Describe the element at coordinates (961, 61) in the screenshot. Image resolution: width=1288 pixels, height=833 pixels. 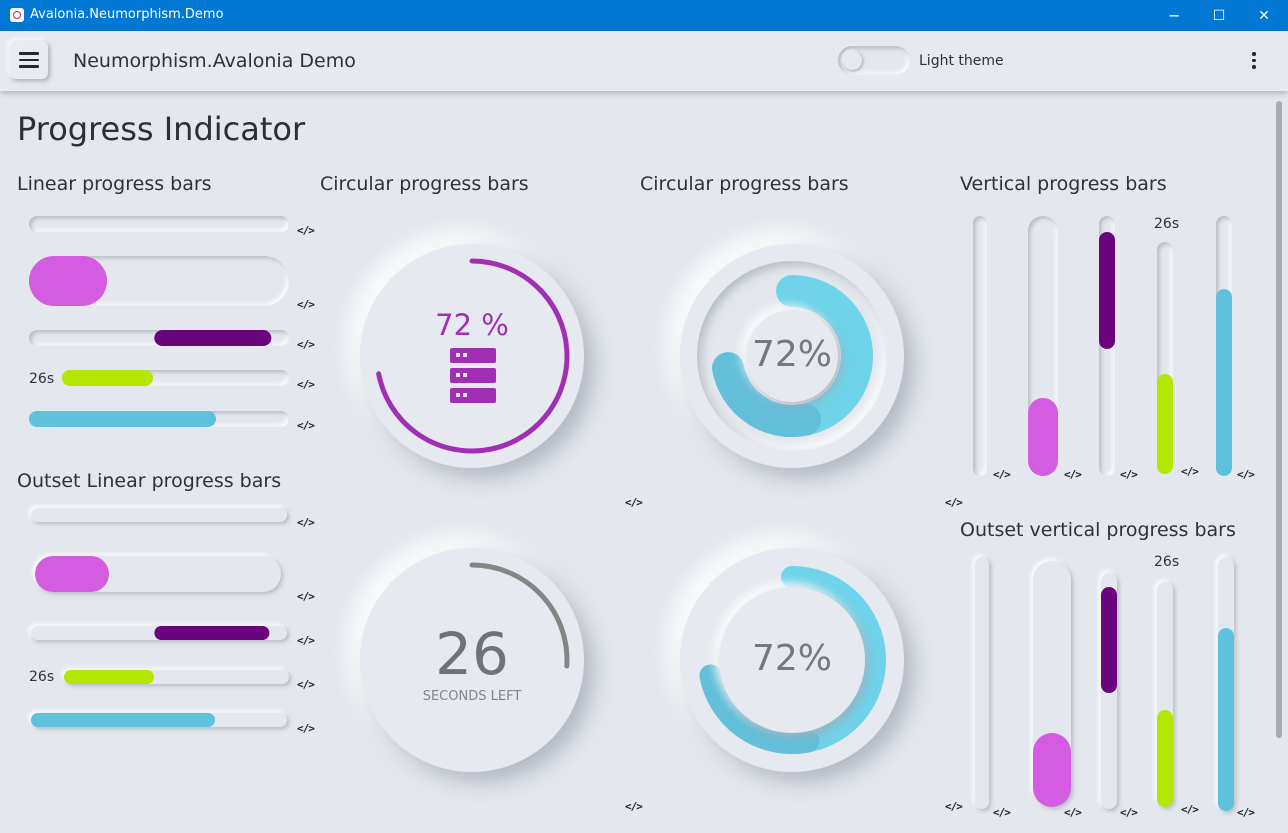
I see `theme-toggle-label: Light theme` at that location.